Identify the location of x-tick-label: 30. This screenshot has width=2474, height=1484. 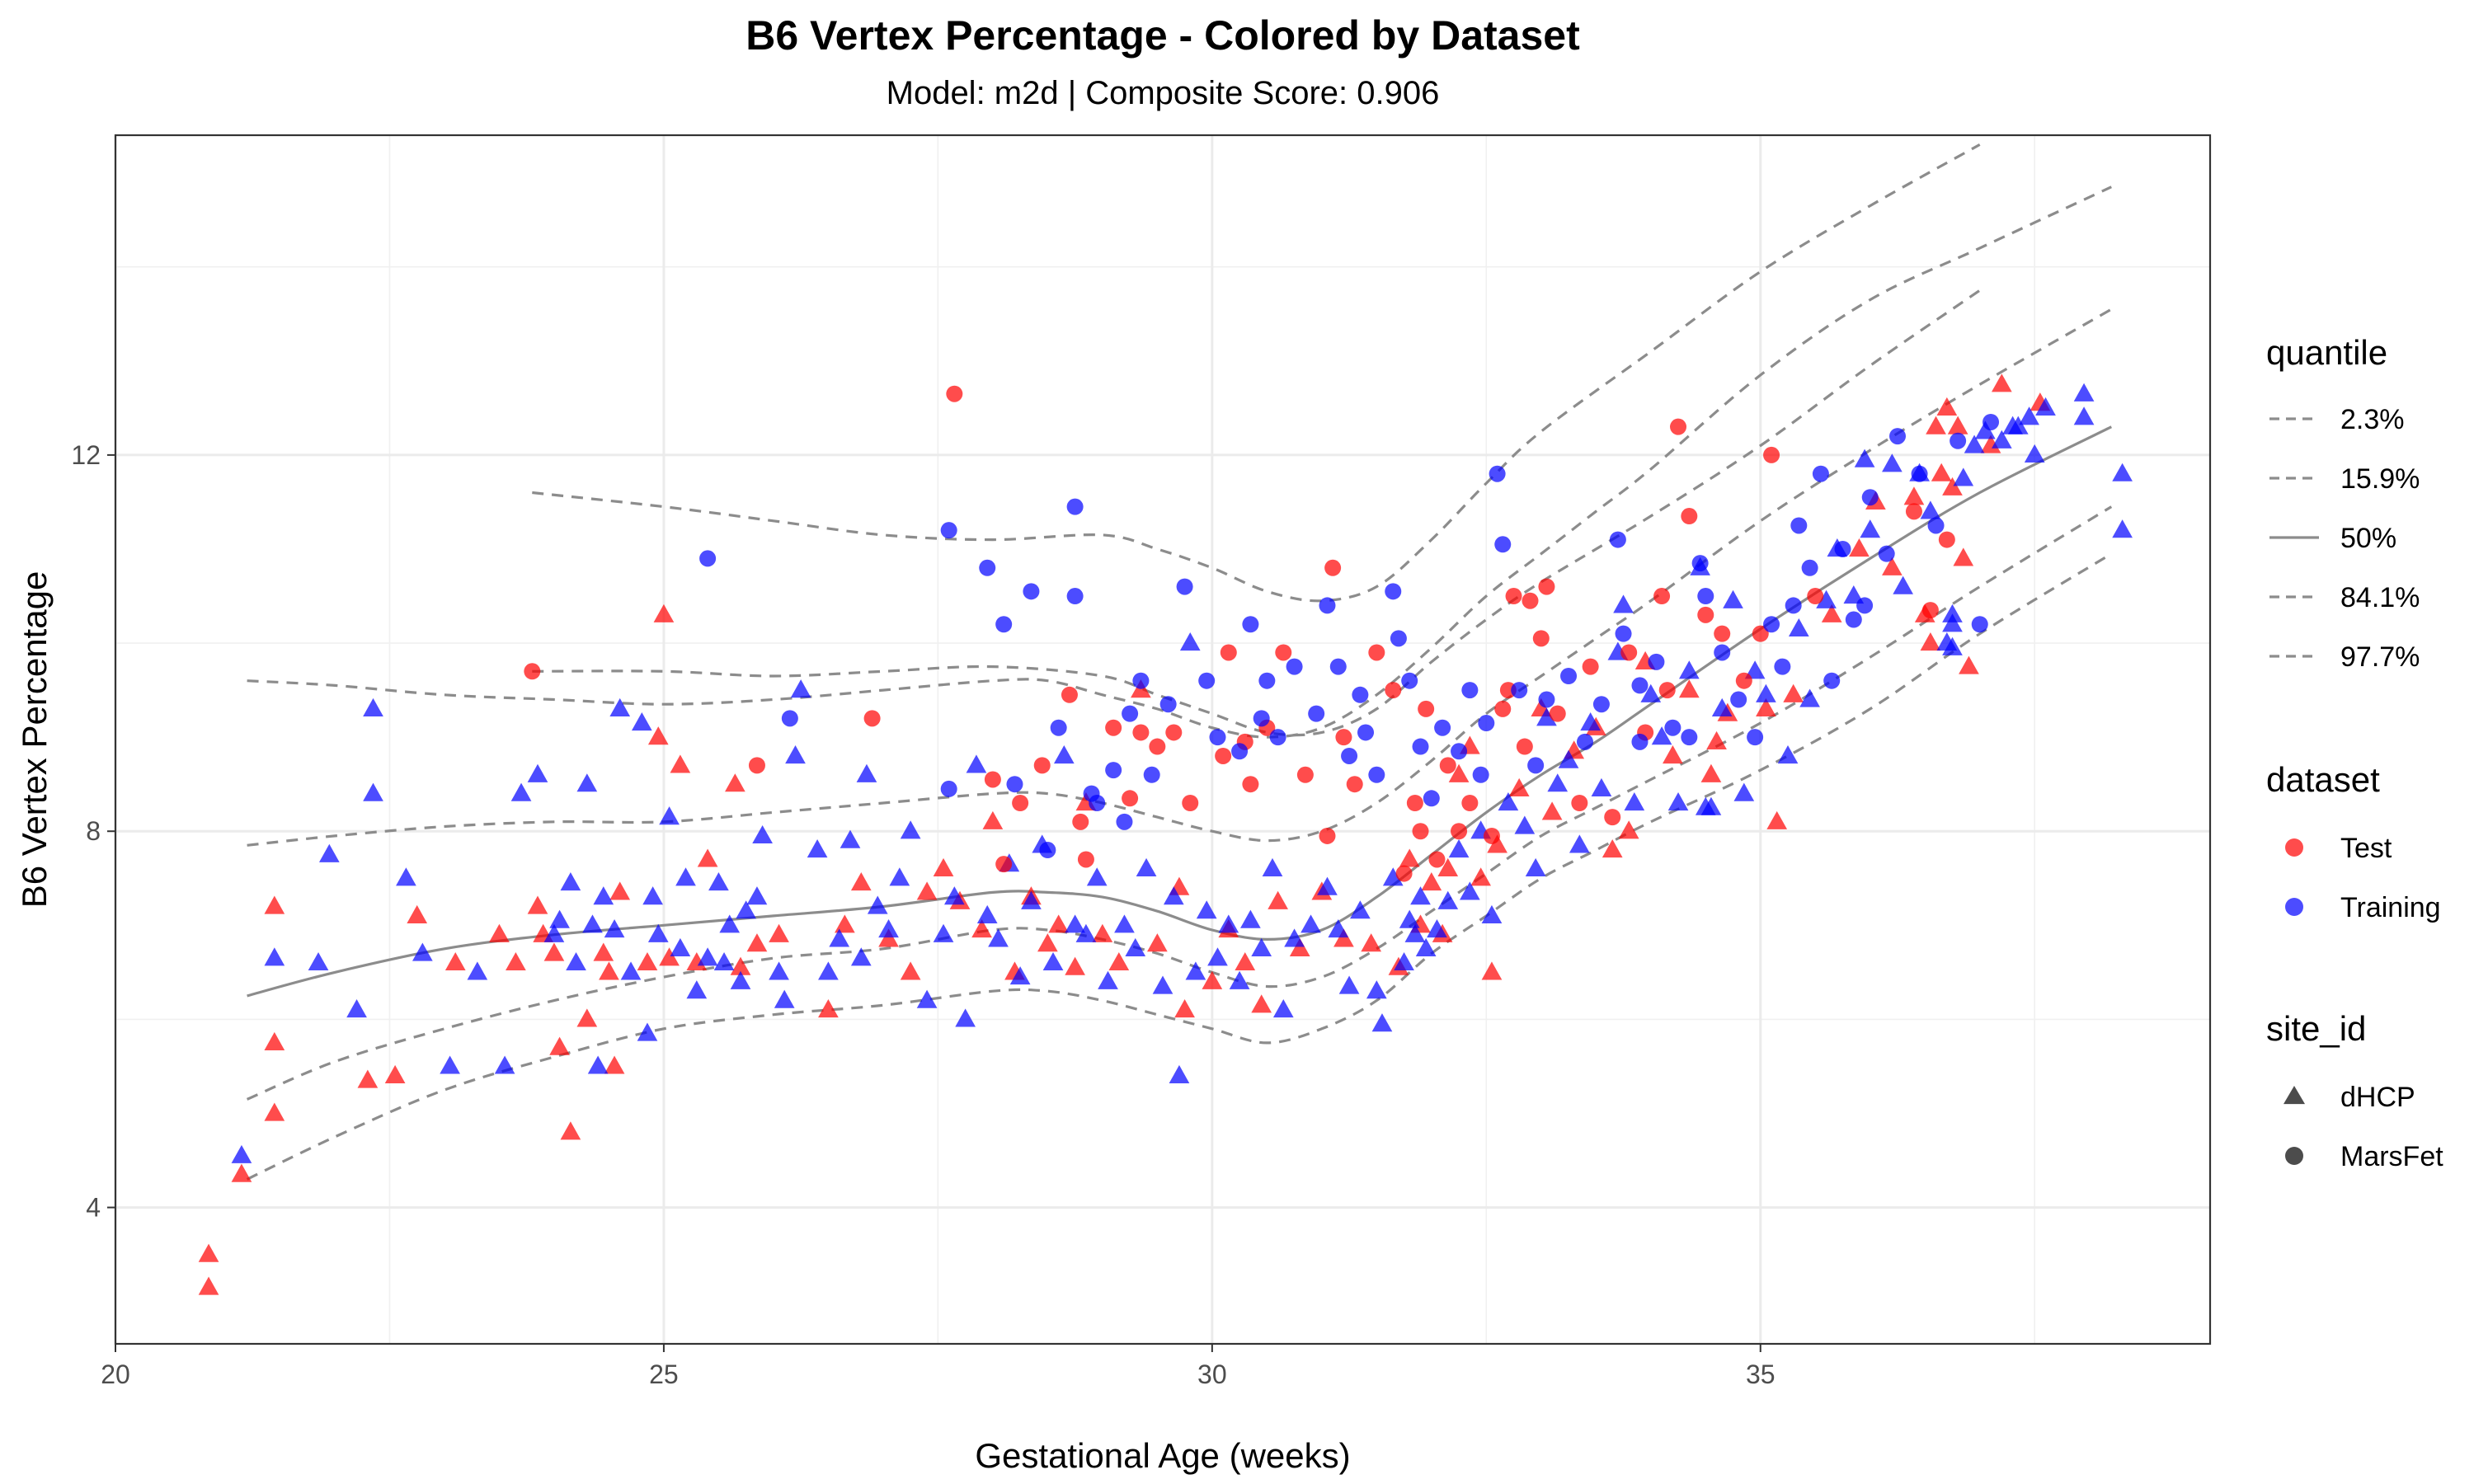
(1212, 1374).